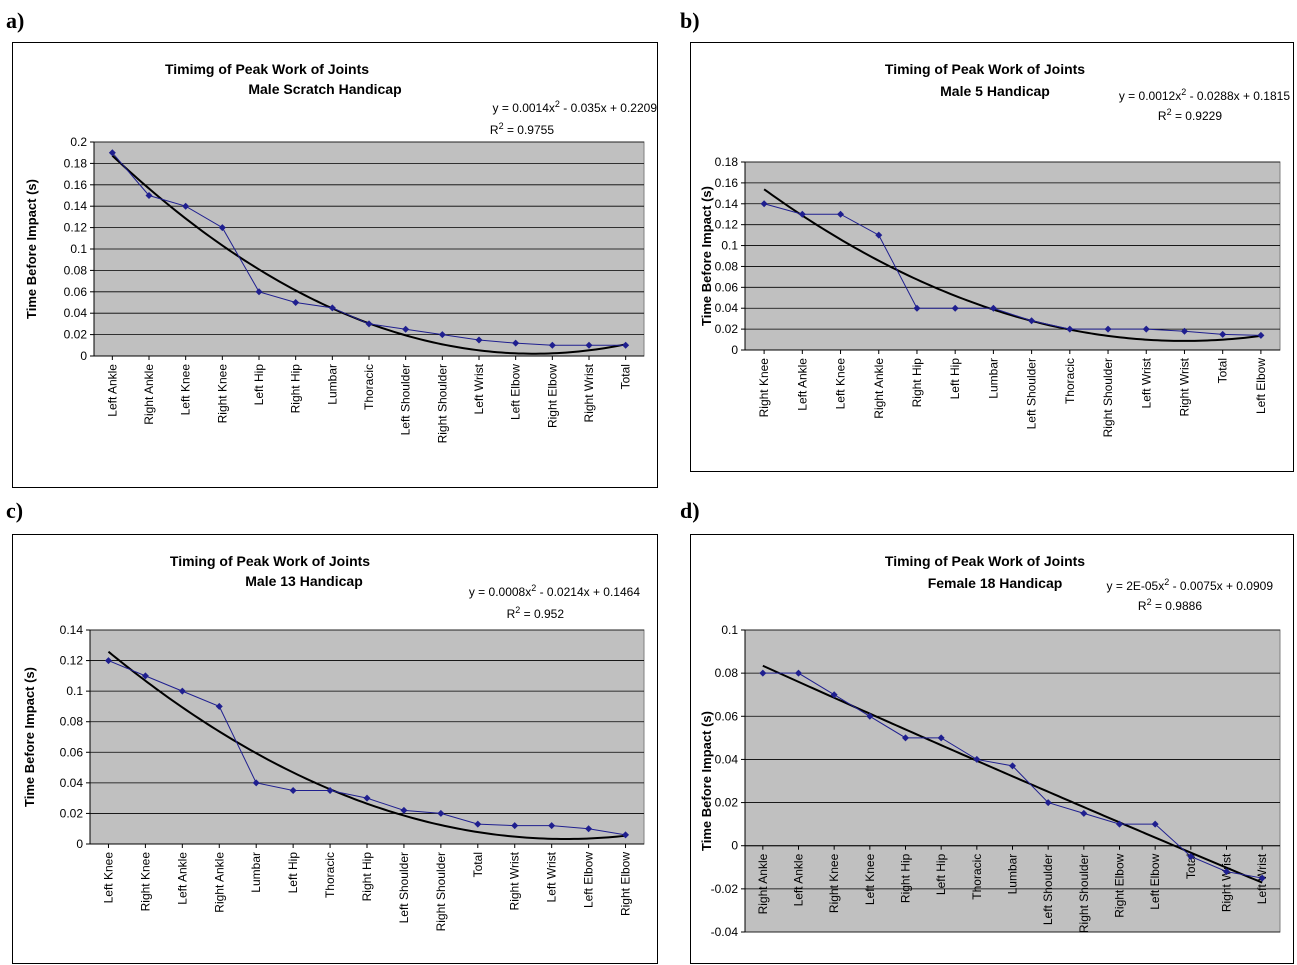  I want to click on r-squared-rest: = 0.952, so click(542, 614).